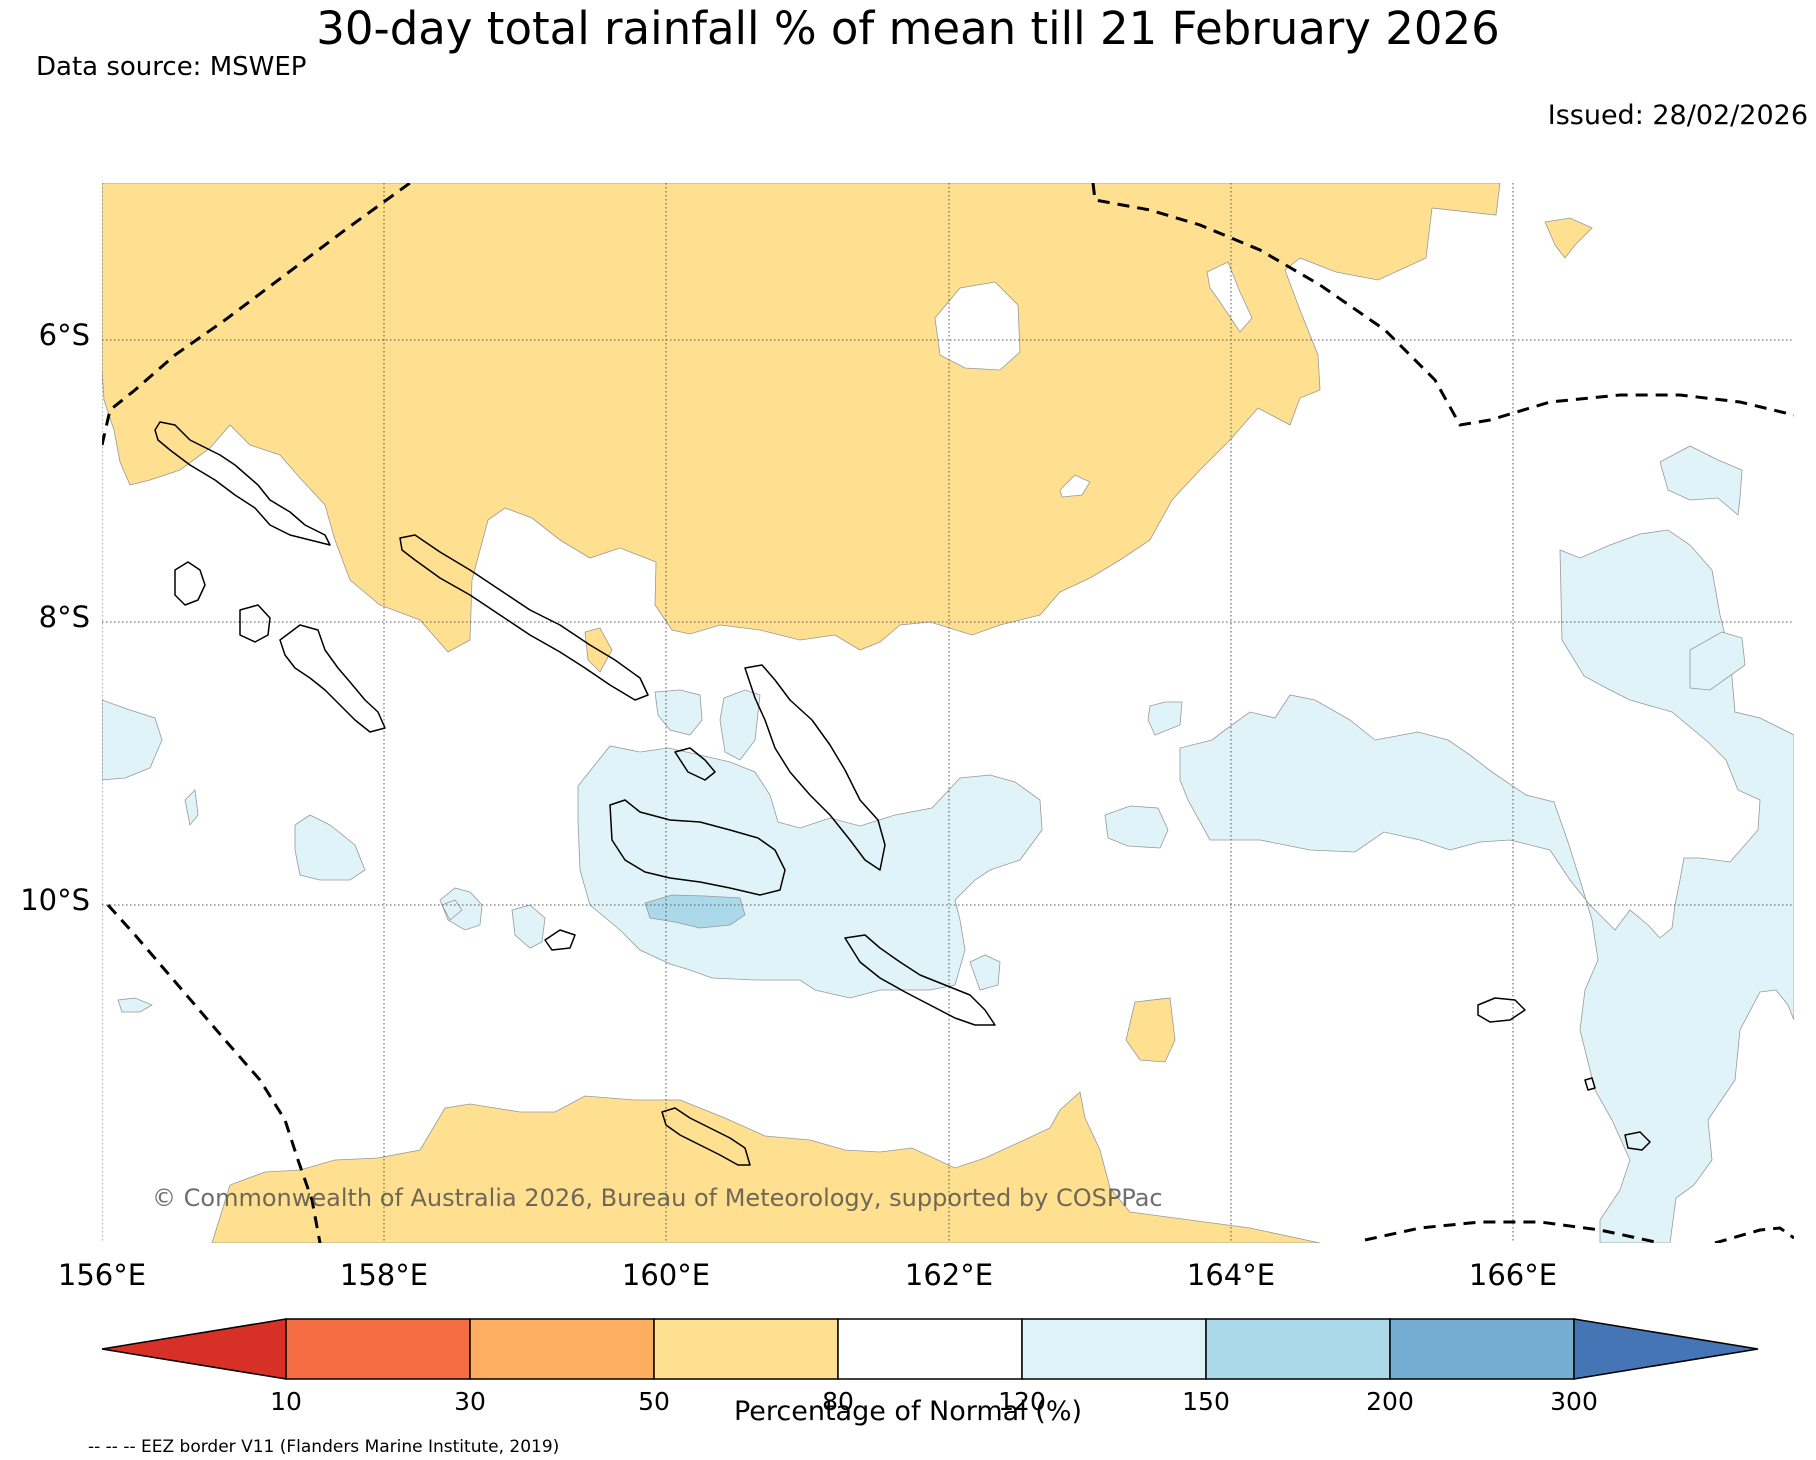 This screenshot has height=1460, width=1816. What do you see at coordinates (1206, 1401) in the screenshot?
I see `colorbar-tick-150: 150` at bounding box center [1206, 1401].